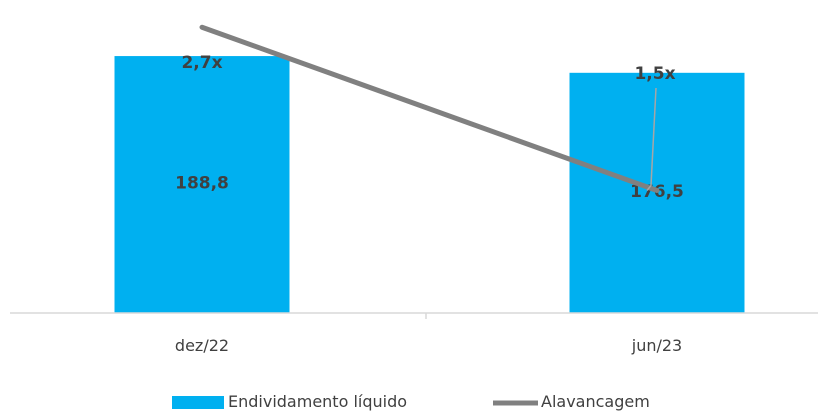 The width and height of the screenshot is (822, 412). Describe the element at coordinates (198, 402) in the screenshot. I see `legend-swatch-endividamento` at that location.